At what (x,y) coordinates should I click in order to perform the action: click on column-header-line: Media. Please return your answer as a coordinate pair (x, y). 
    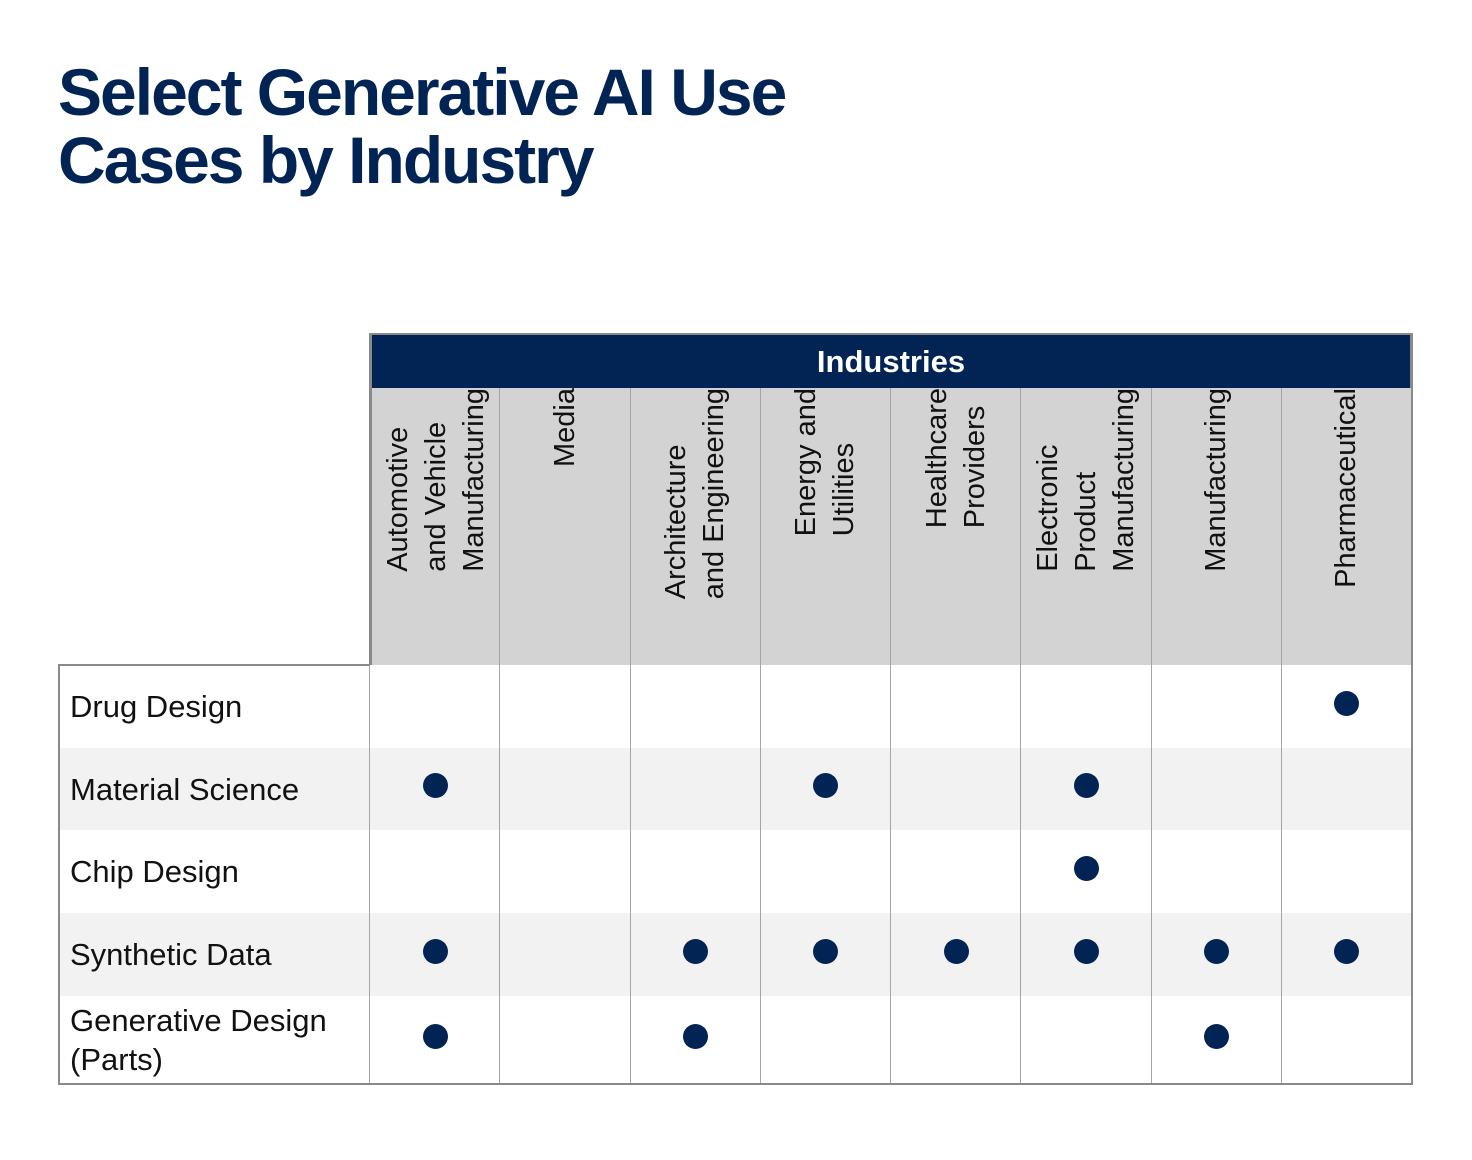
    Looking at the image, I should click on (564, 427).